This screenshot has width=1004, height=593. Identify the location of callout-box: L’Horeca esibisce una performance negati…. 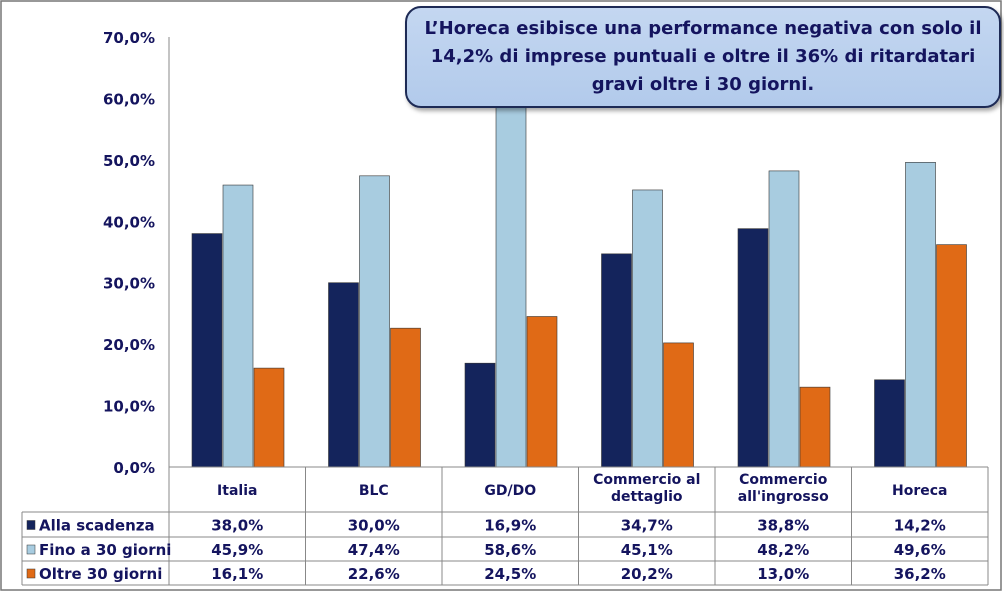
(703, 57).